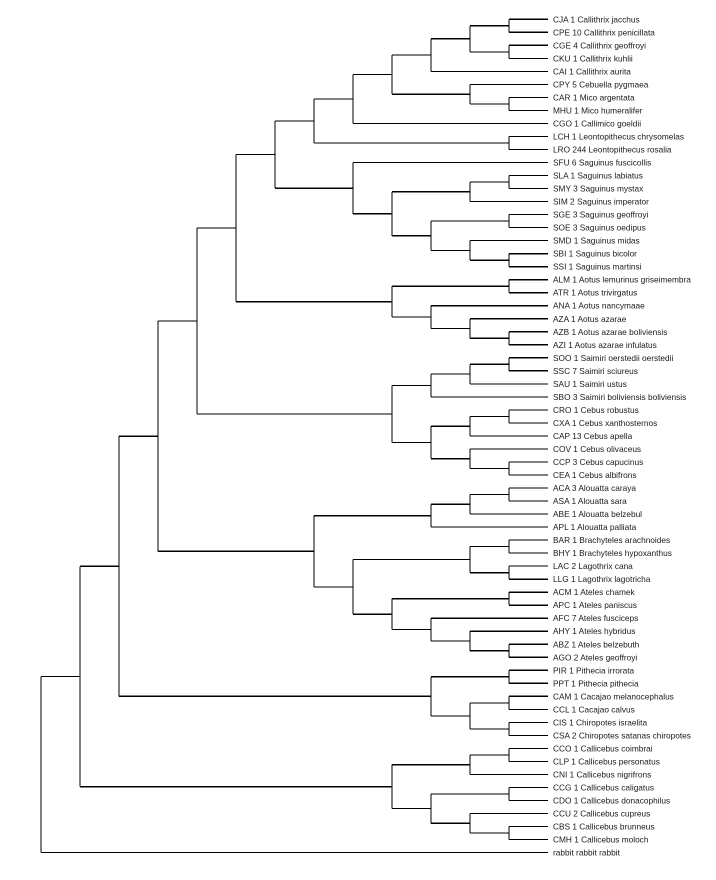 The width and height of the screenshot is (716, 880). I want to click on leaf-label: CLP 1 Callicebus personatus, so click(606, 761).